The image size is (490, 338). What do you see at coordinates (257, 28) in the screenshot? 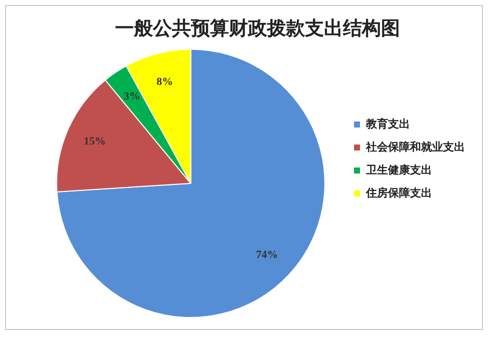
I see `chart-title: 一般公共预算财政拨款支出结构图` at bounding box center [257, 28].